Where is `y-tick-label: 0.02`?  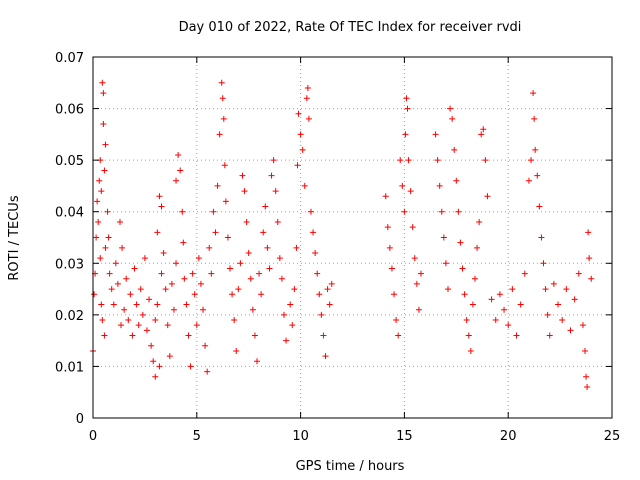 y-tick-label: 0.02 is located at coordinates (69, 316).